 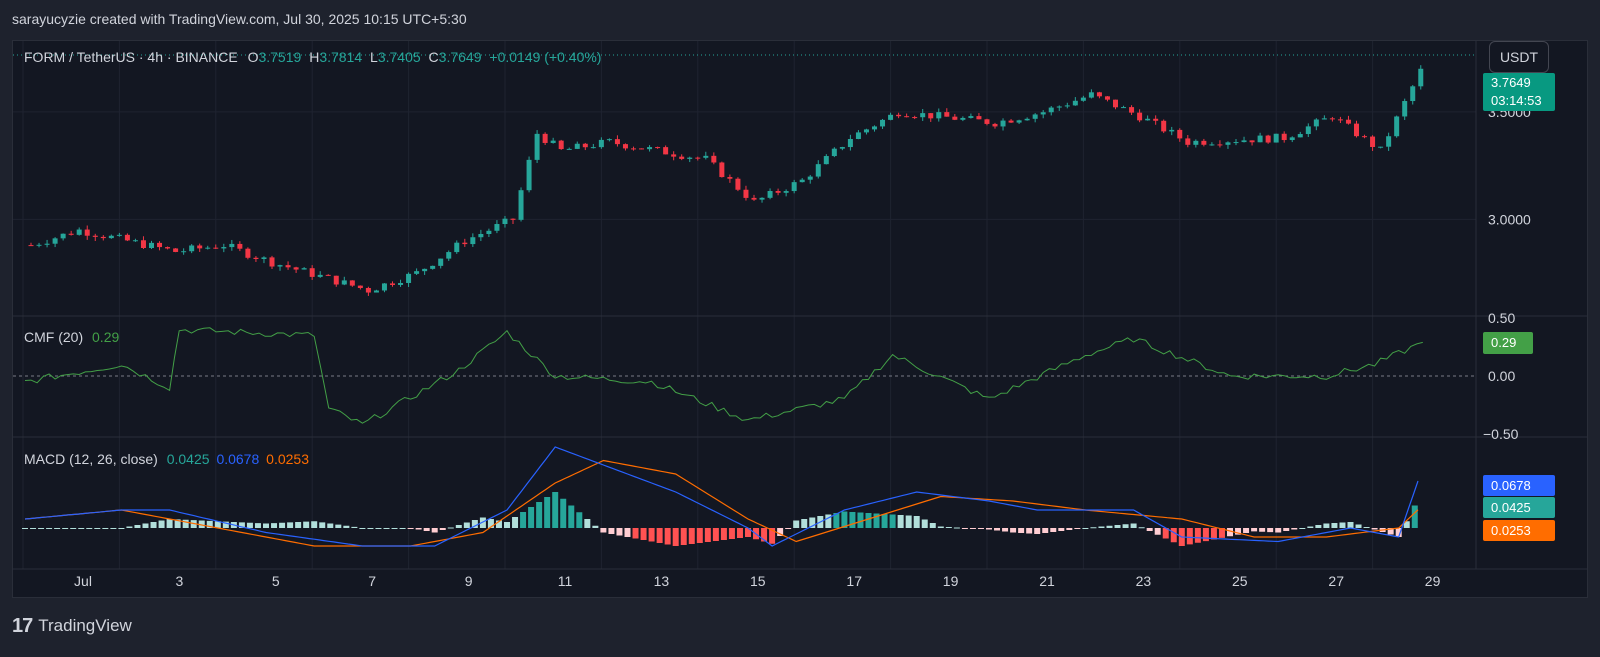 What do you see at coordinates (854, 581) in the screenshot?
I see `time-axis-label: 17` at bounding box center [854, 581].